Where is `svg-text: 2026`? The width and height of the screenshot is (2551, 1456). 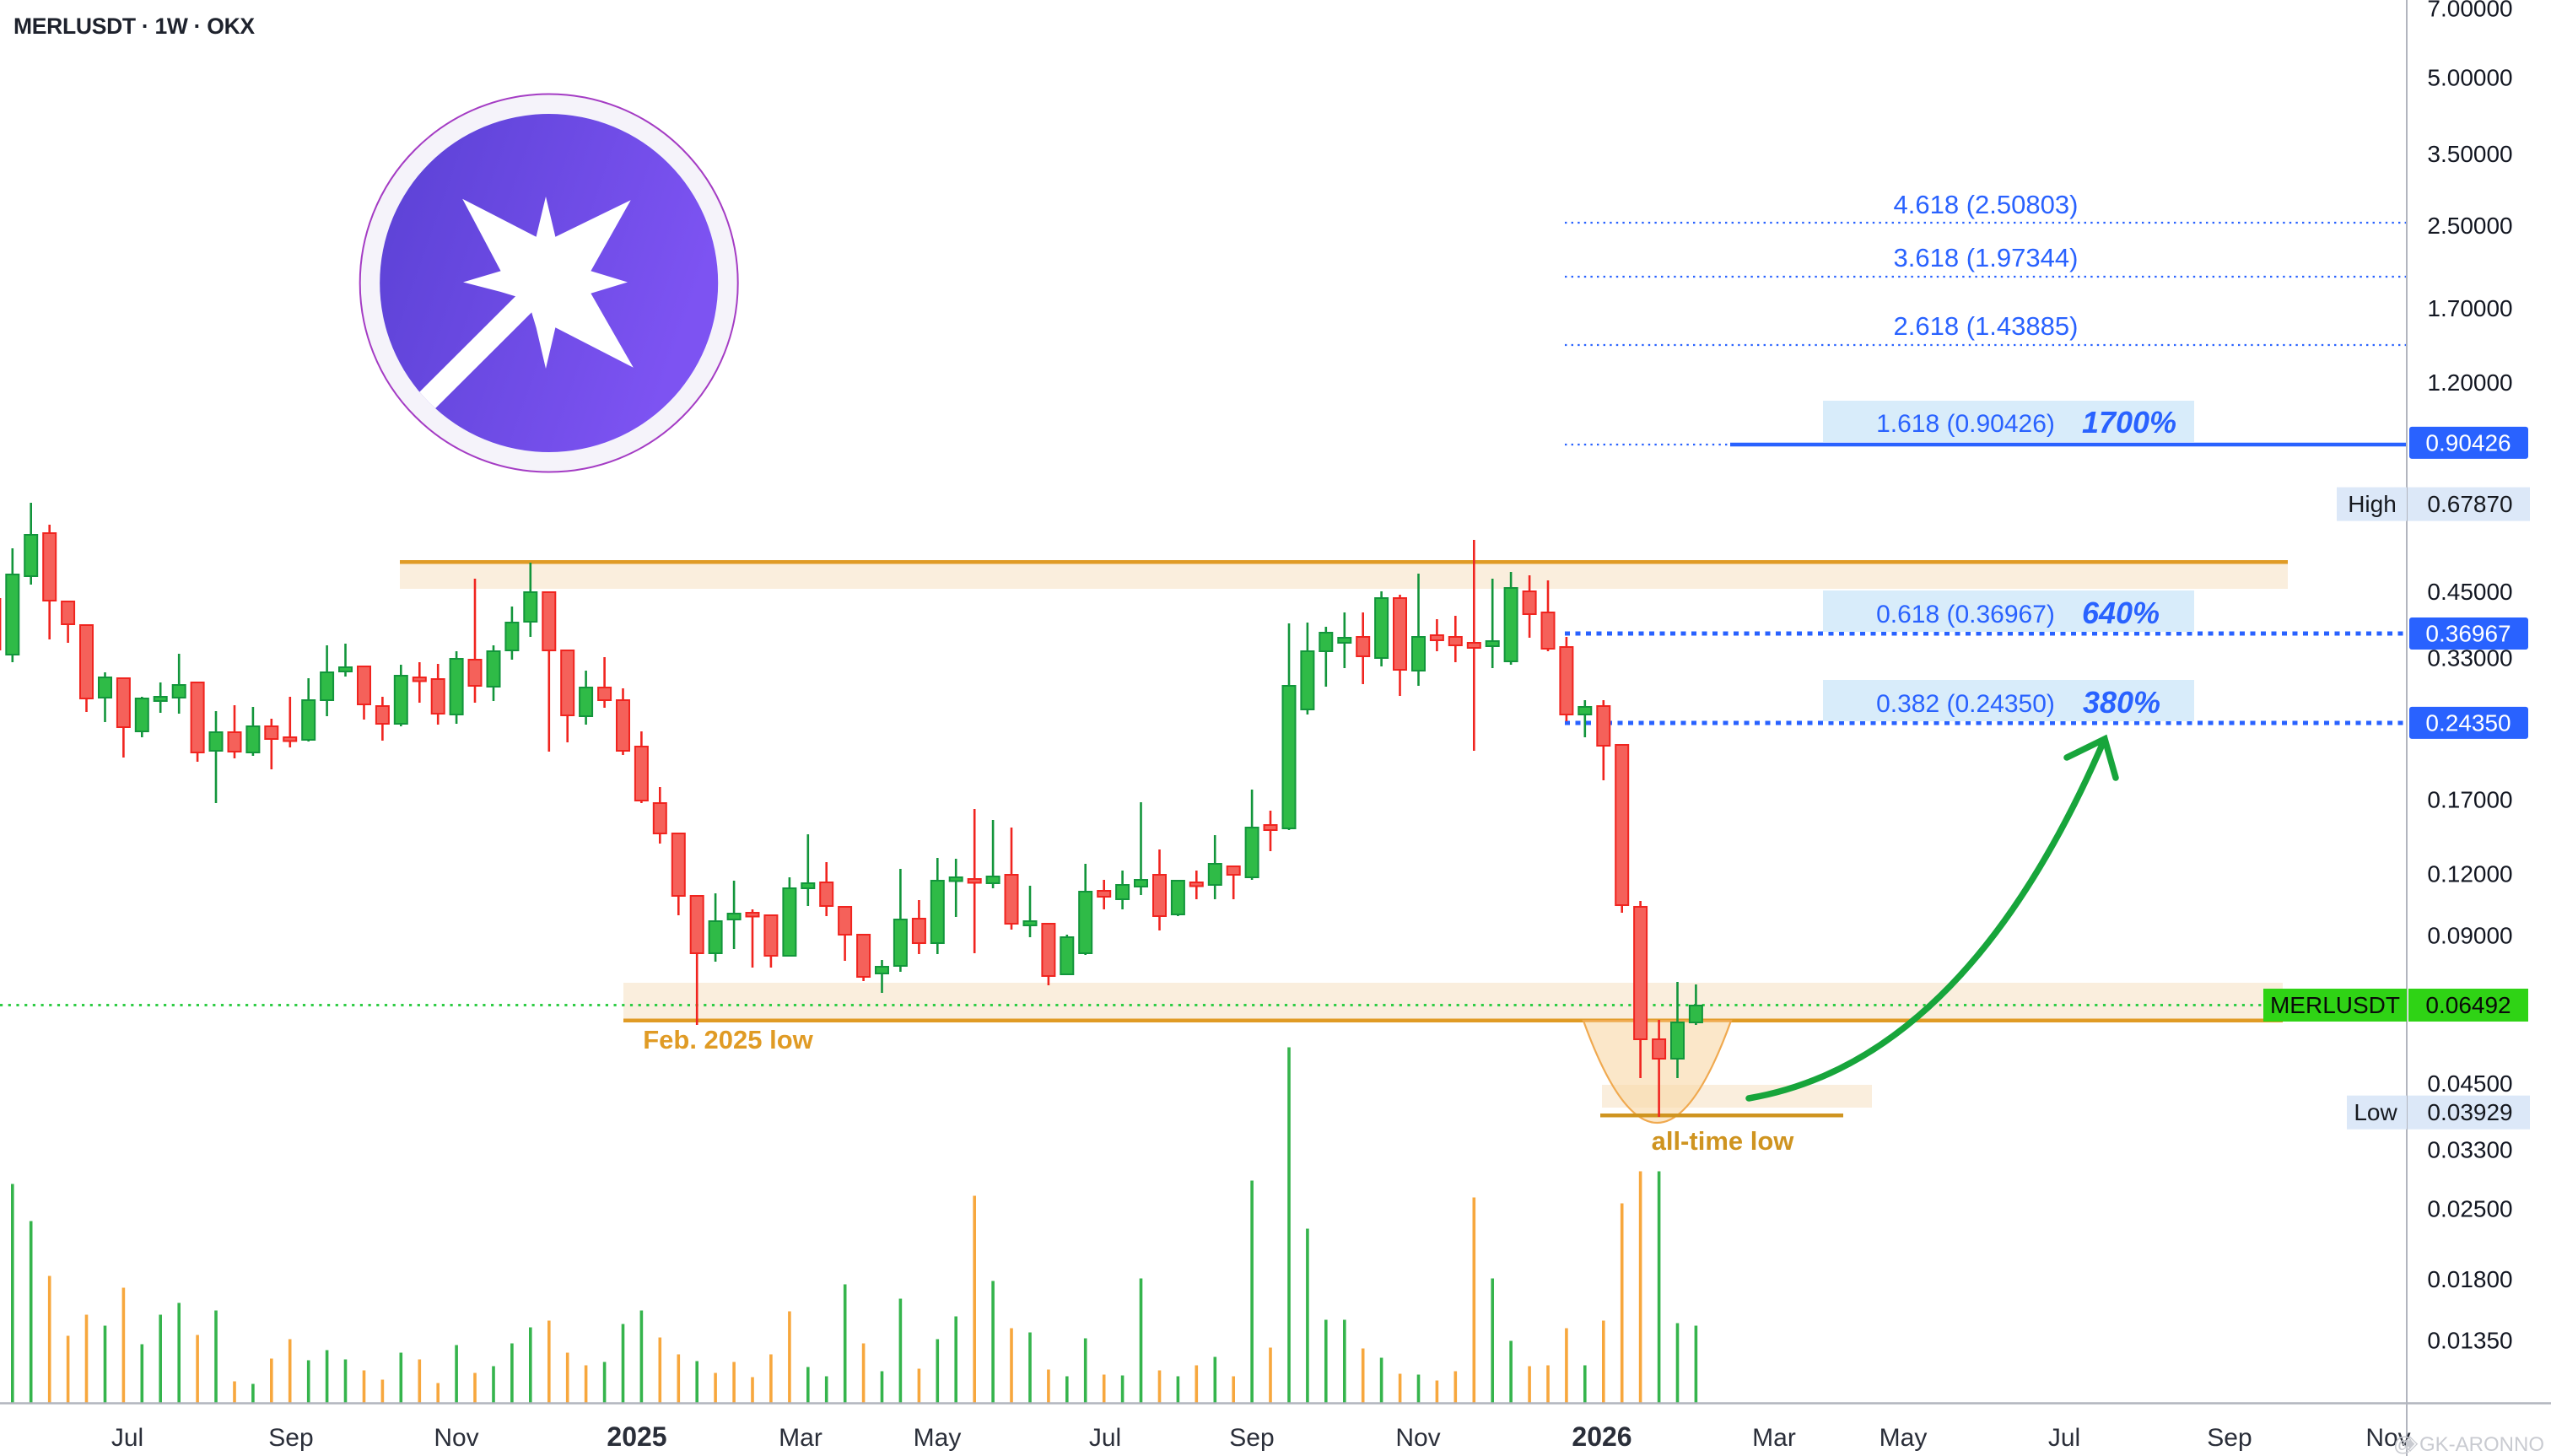
svg-text: 2026 is located at coordinates (1601, 1437).